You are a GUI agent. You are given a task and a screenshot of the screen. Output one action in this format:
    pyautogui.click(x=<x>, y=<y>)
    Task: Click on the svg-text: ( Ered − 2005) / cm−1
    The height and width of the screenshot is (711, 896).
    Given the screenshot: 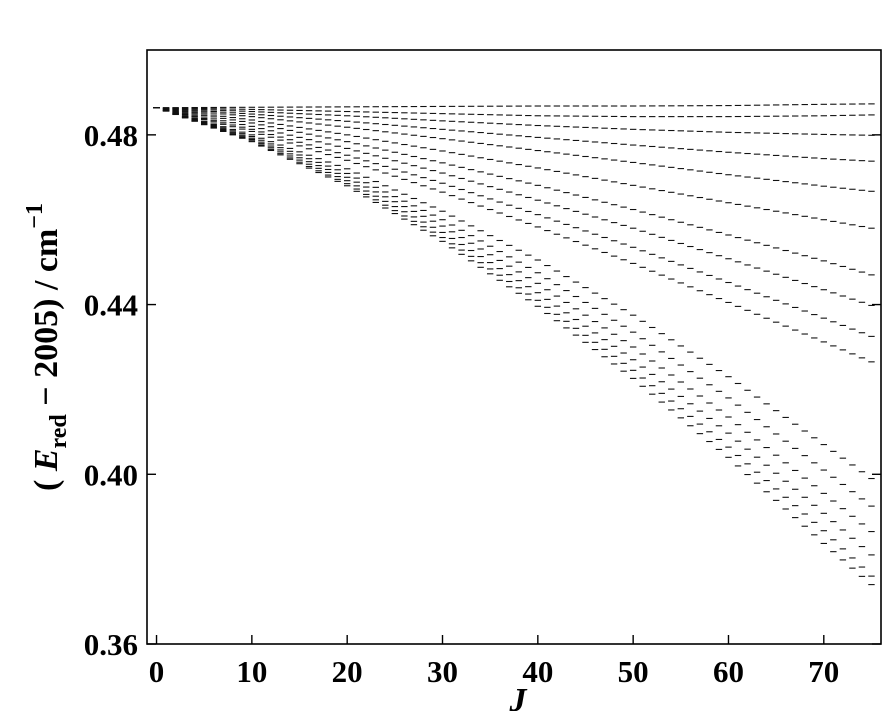 What is the action you would take?
    pyautogui.click(x=47, y=347)
    